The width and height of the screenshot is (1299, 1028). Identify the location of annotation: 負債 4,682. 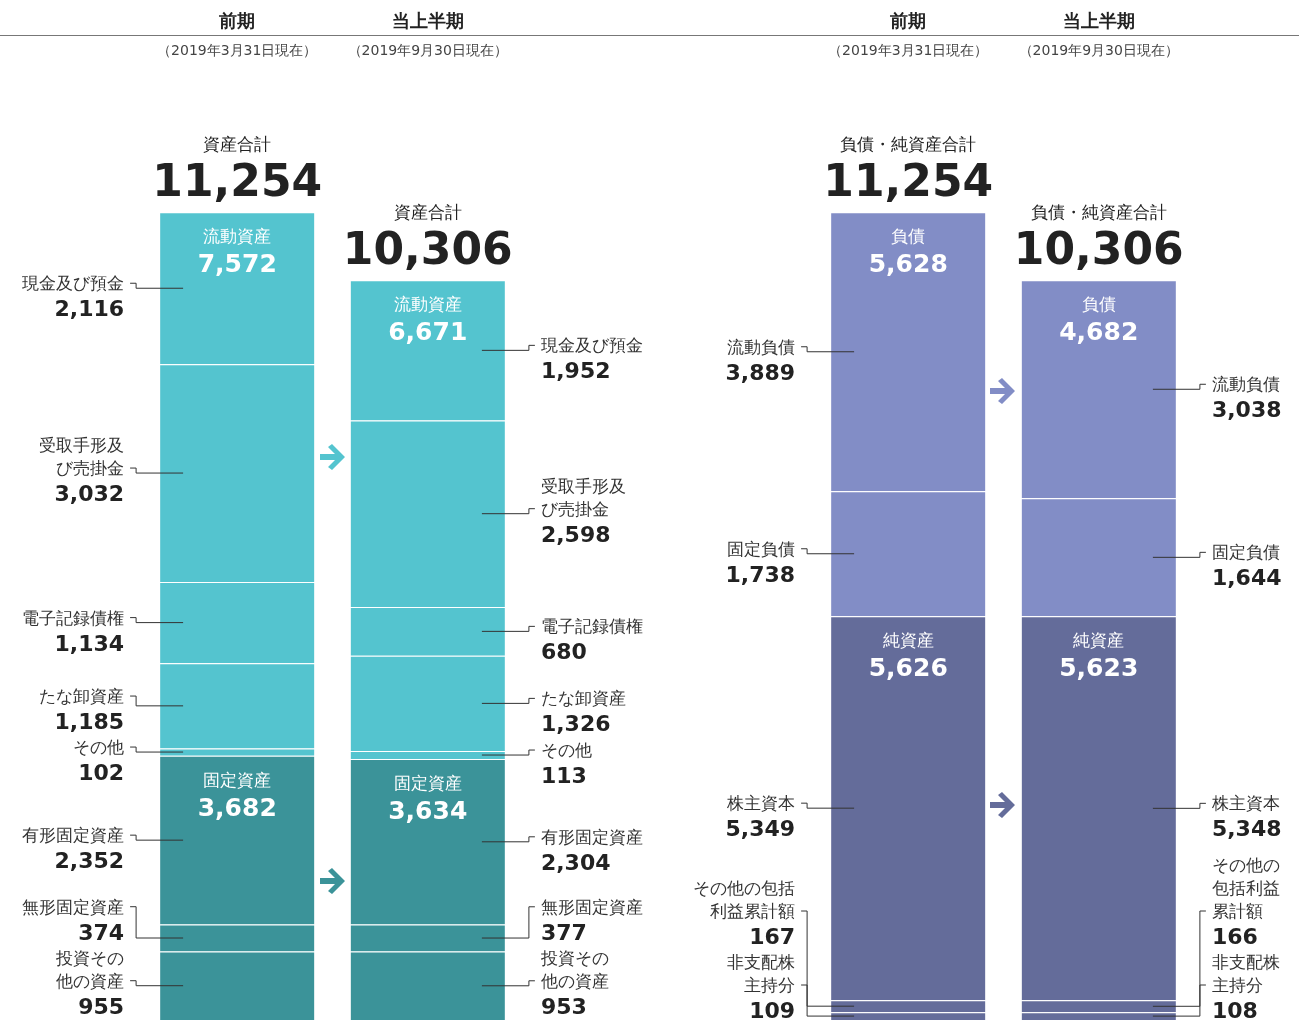
(1099, 320).